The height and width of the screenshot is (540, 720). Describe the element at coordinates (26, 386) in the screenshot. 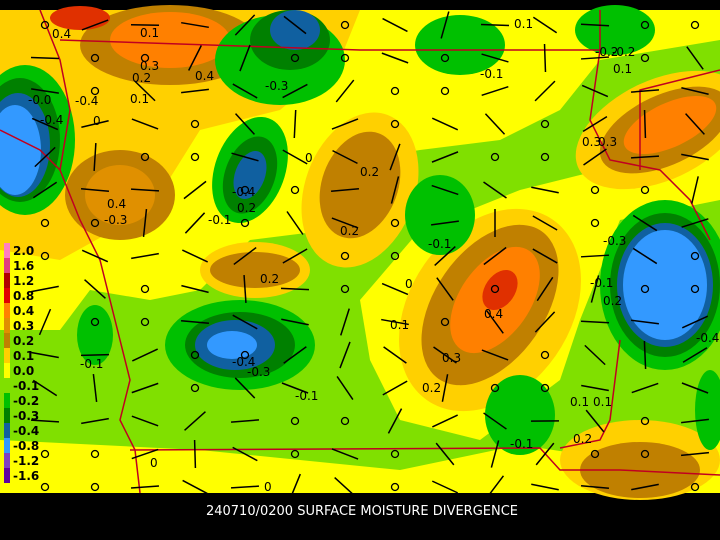

I see `legend-label: -0.1` at that location.